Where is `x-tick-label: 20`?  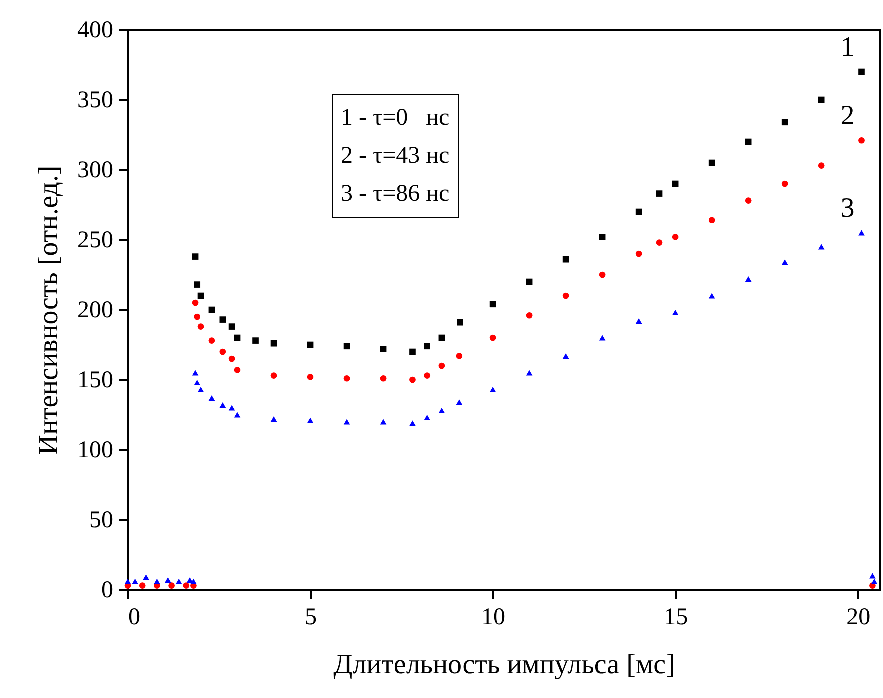 x-tick-label: 20 is located at coordinates (858, 617).